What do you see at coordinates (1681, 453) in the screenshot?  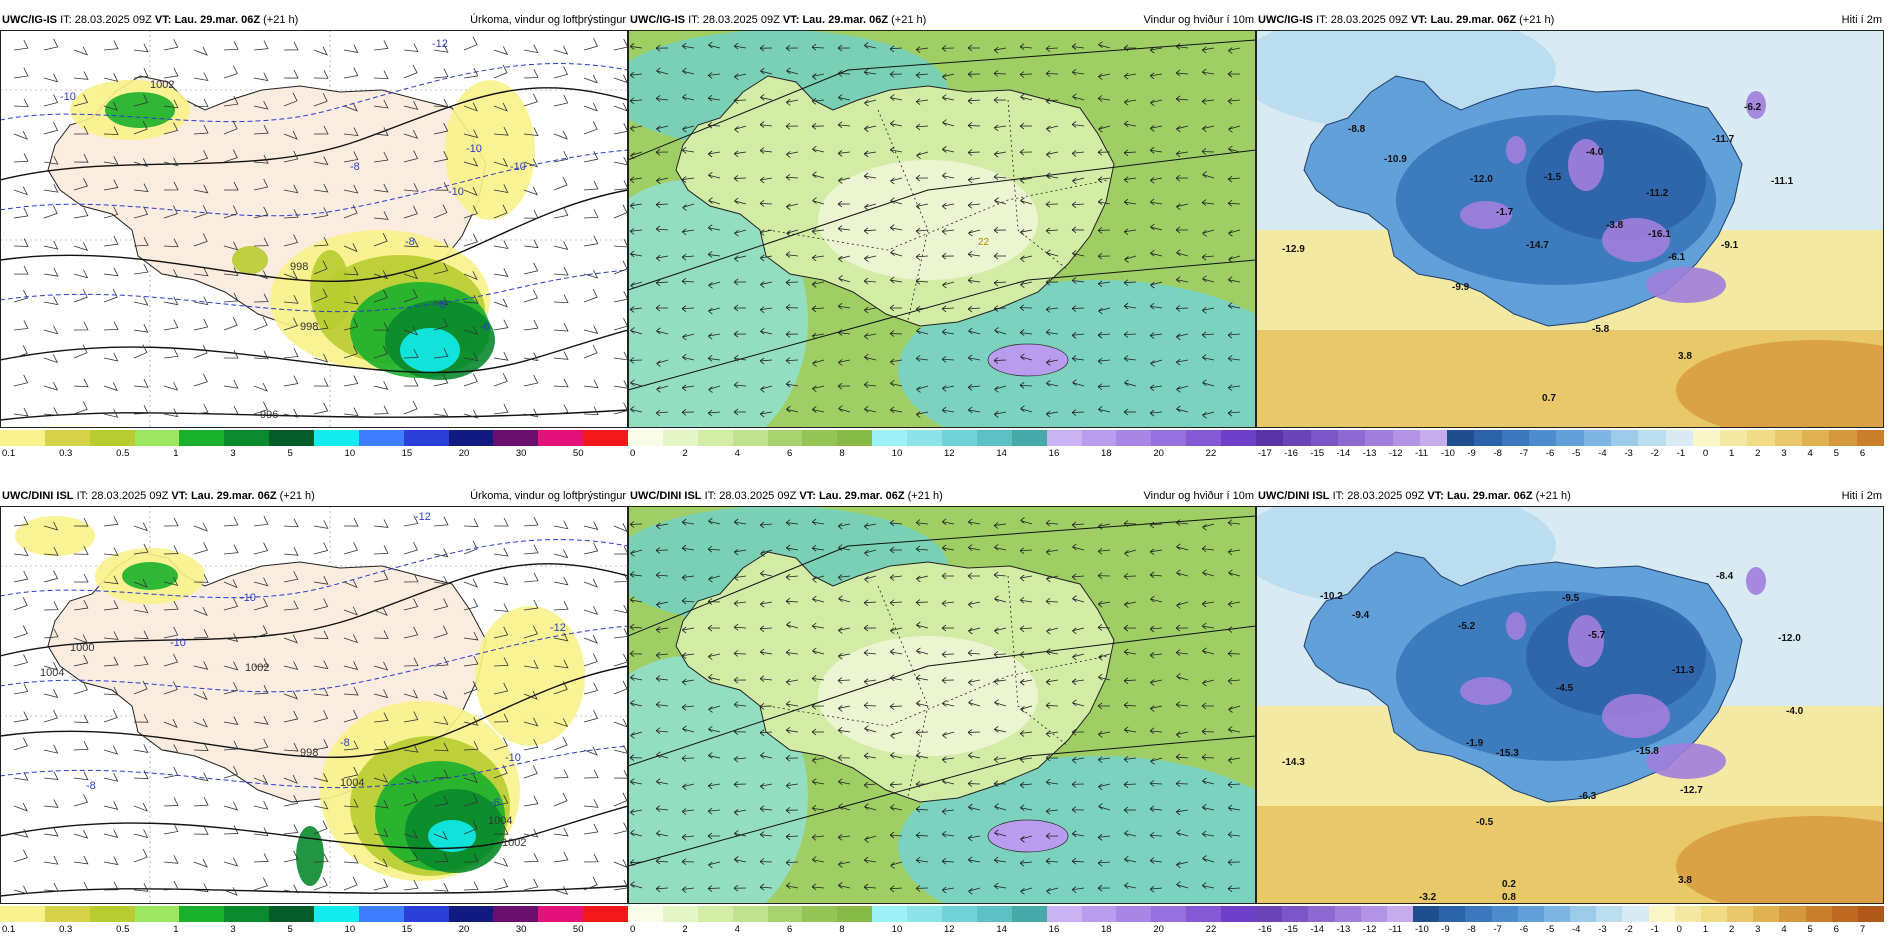 I see `colorbar-tick-label: -1` at bounding box center [1681, 453].